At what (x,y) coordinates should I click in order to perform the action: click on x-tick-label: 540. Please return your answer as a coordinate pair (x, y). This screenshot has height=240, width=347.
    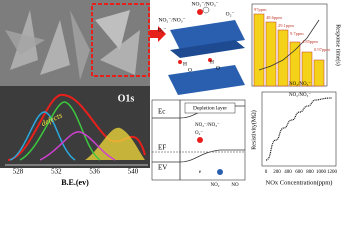
    Looking at the image, I should click on (133, 172).